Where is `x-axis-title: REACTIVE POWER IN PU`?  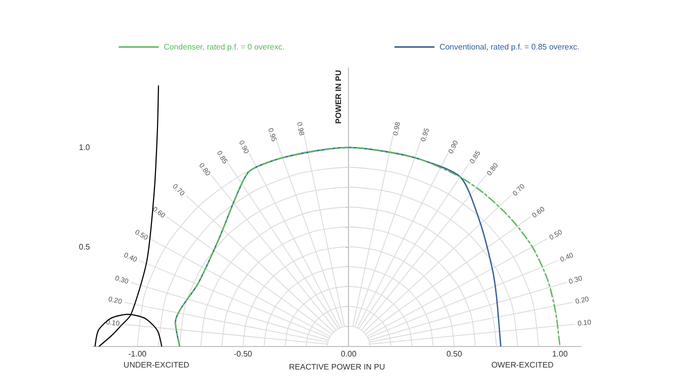 x-axis-title: REACTIVE POWER IN PU is located at coordinates (337, 367).